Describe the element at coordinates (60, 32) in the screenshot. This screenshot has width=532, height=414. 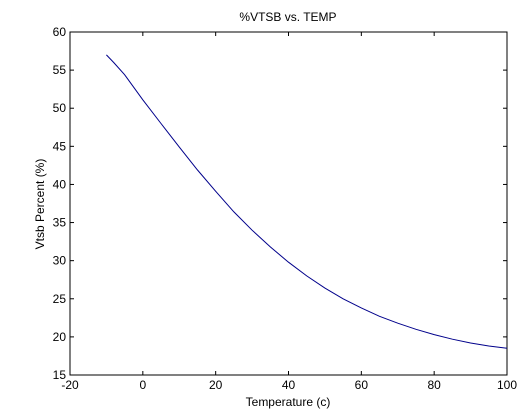
I see `y-tick-label: 60` at that location.